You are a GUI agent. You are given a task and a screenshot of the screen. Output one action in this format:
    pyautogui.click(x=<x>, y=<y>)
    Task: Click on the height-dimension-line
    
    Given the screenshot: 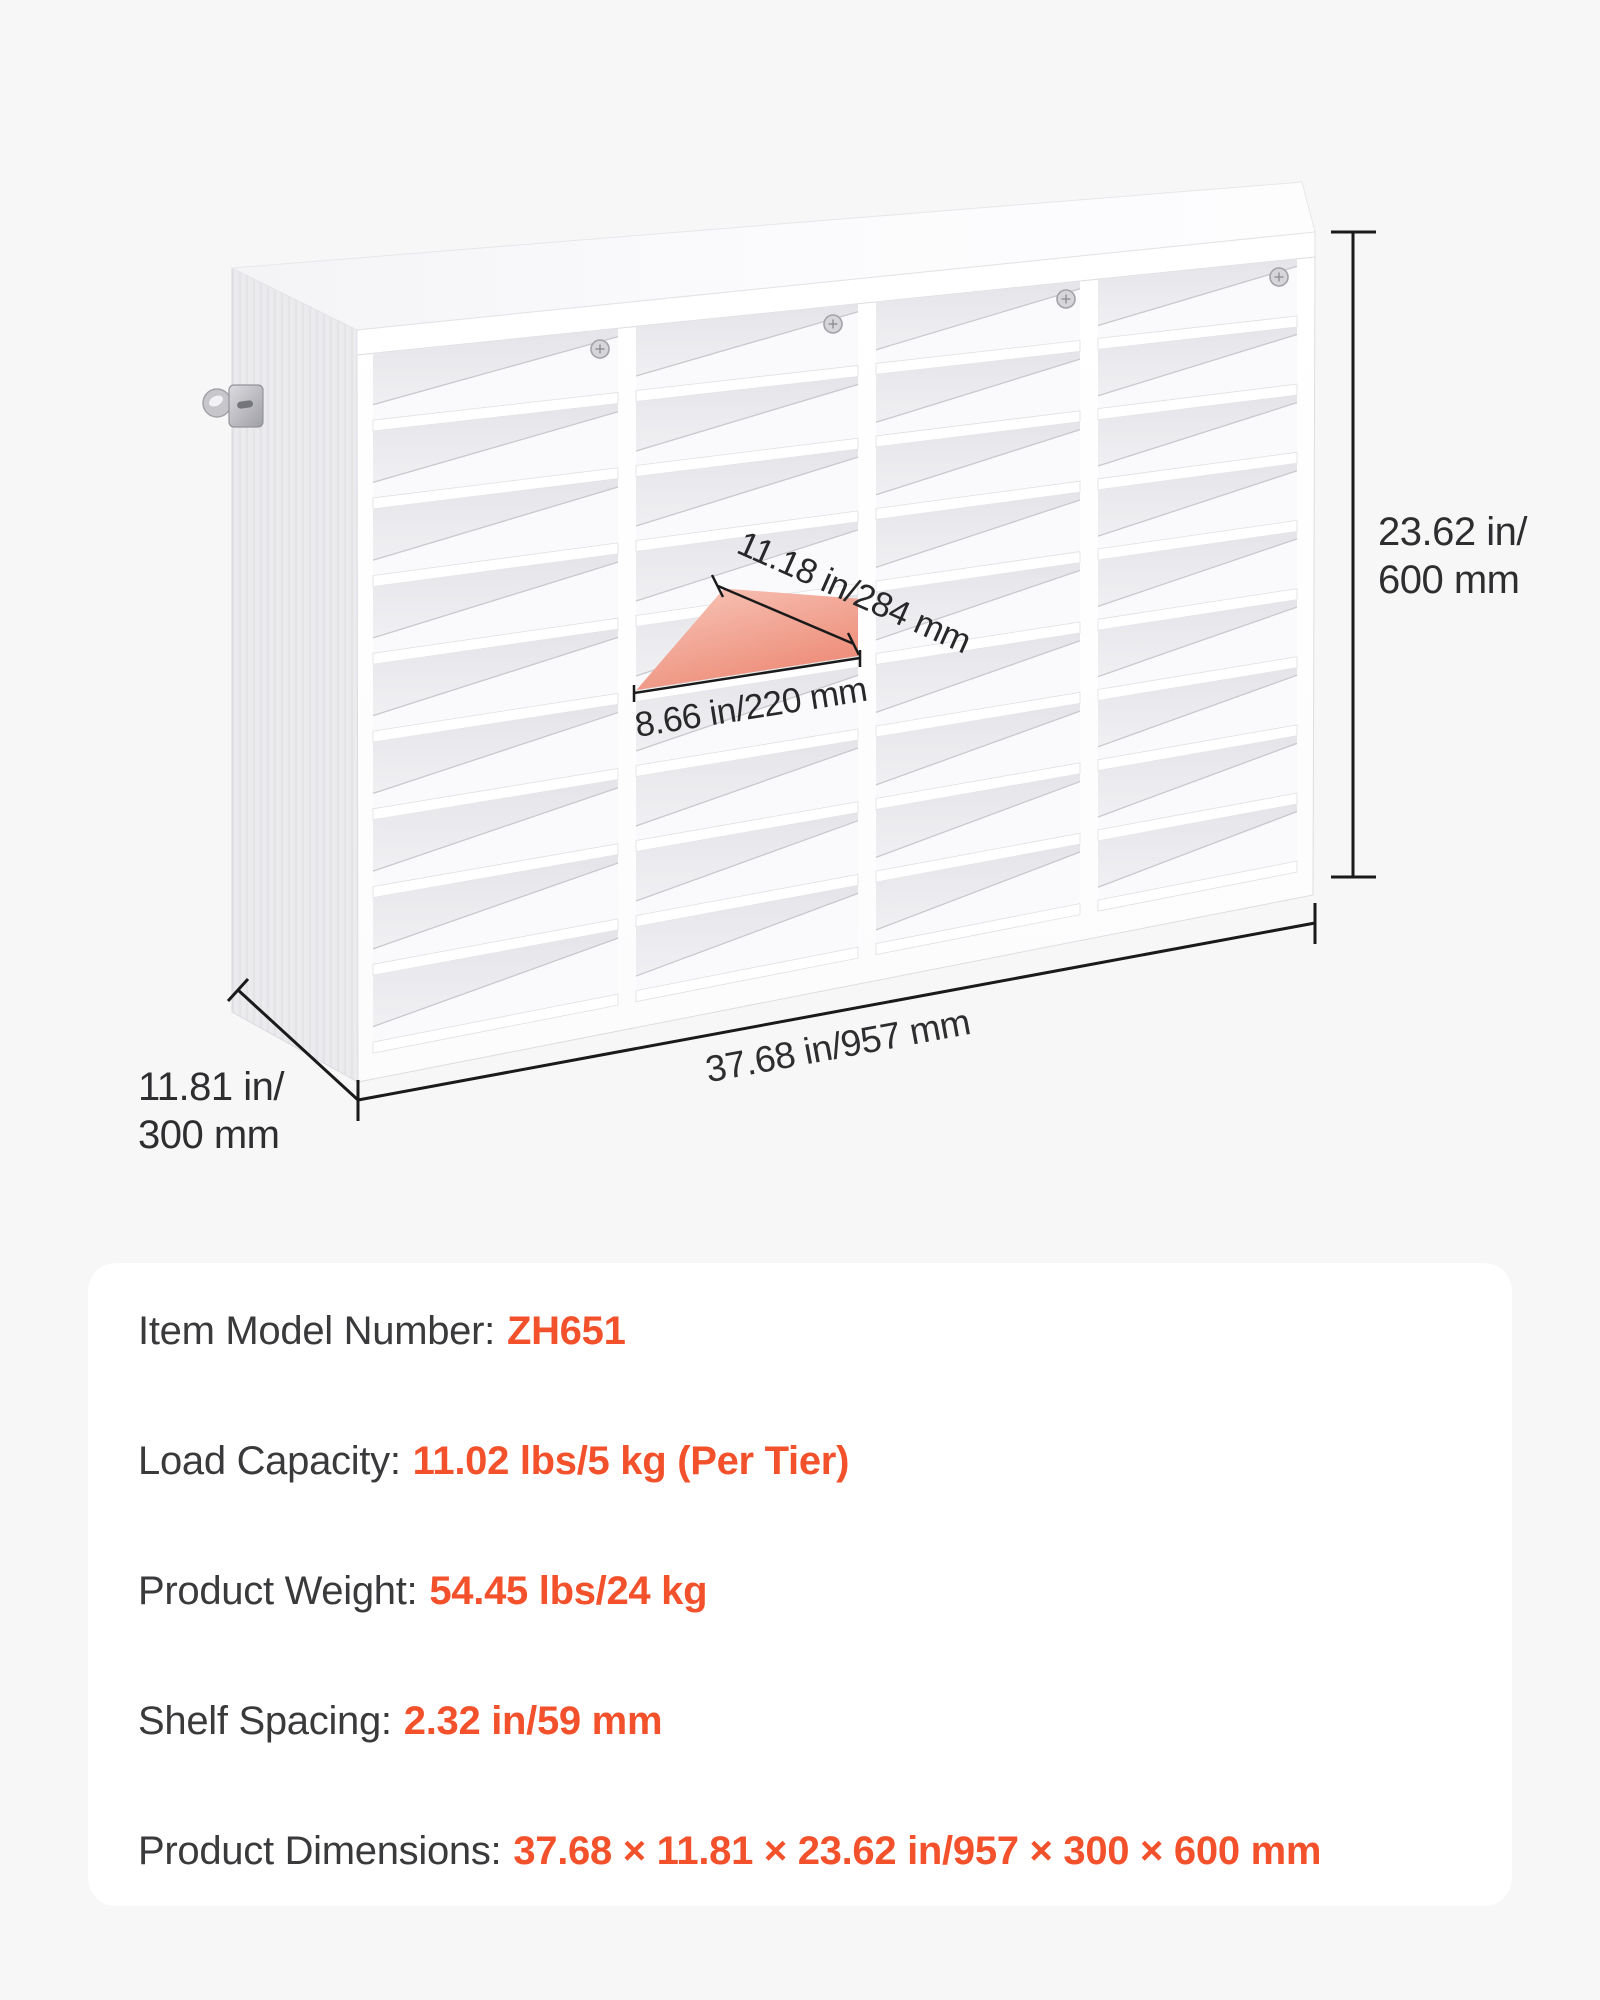 What is the action you would take?
    pyautogui.click(x=1353, y=554)
    